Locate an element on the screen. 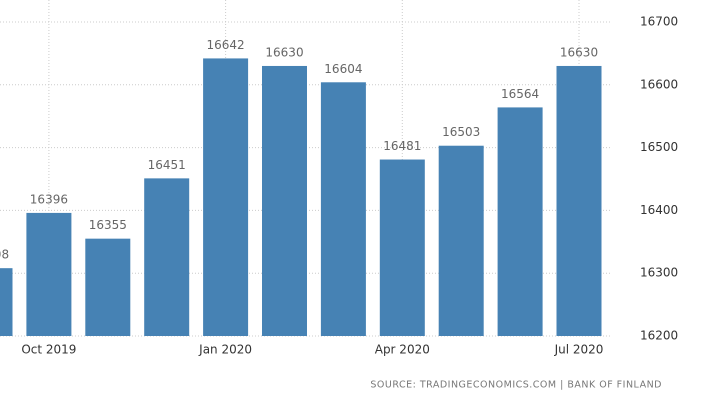 This screenshot has width=716, height=403. value-label: 16451 is located at coordinates (167, 165).